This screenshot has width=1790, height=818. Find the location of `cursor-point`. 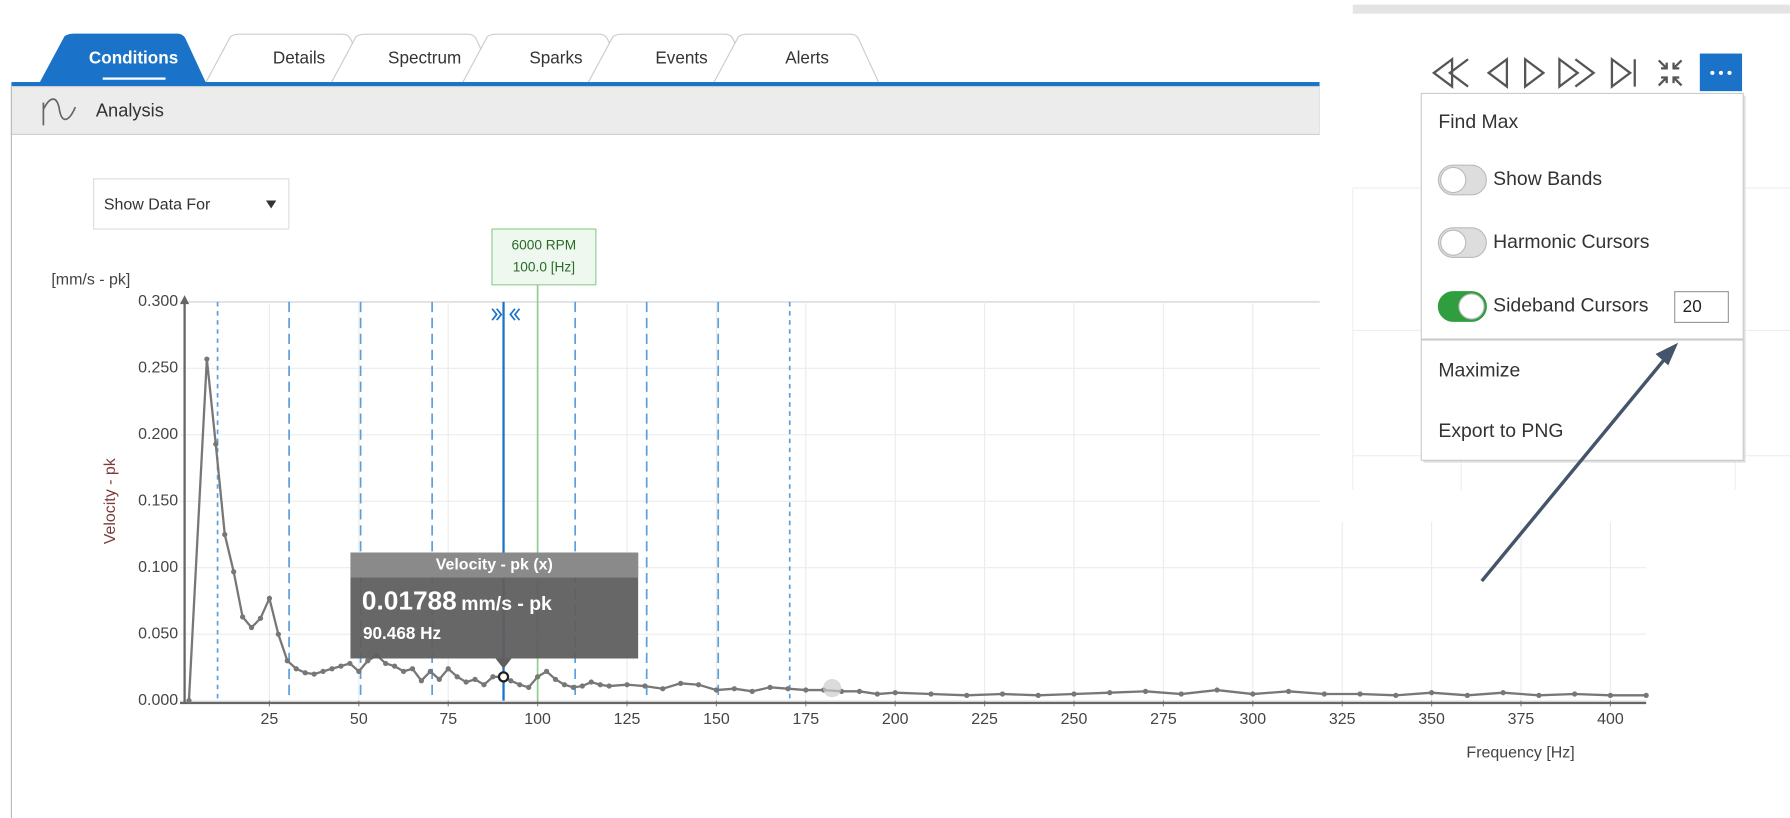

cursor-point is located at coordinates (503, 677).